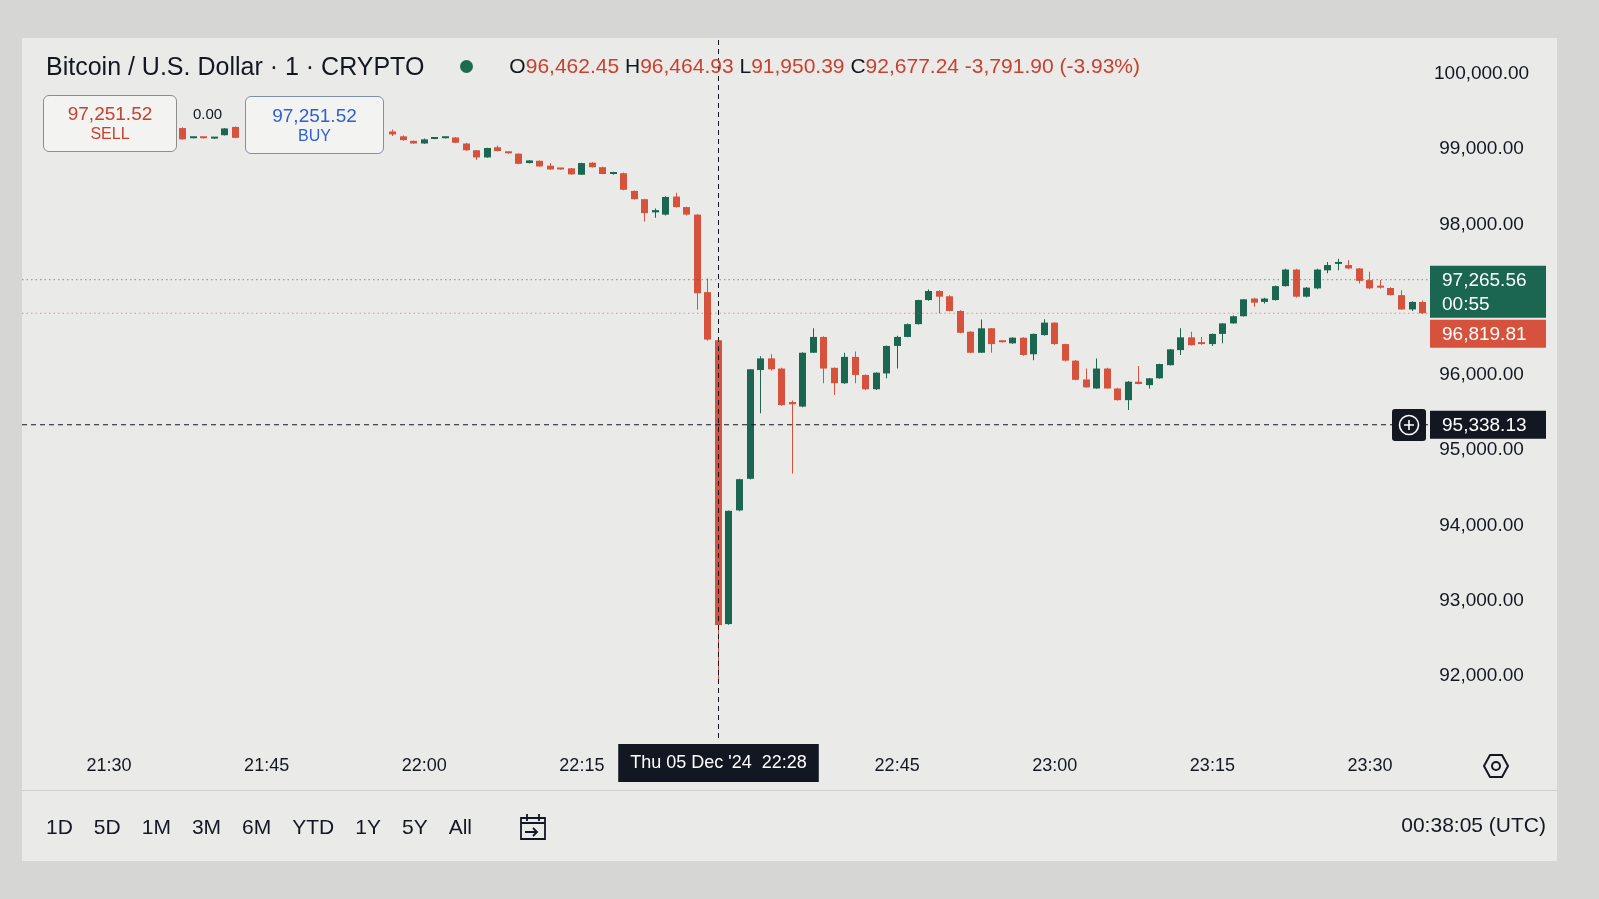 The height and width of the screenshot is (899, 1599). Describe the element at coordinates (368, 827) in the screenshot. I see `text: 1Y` at that location.